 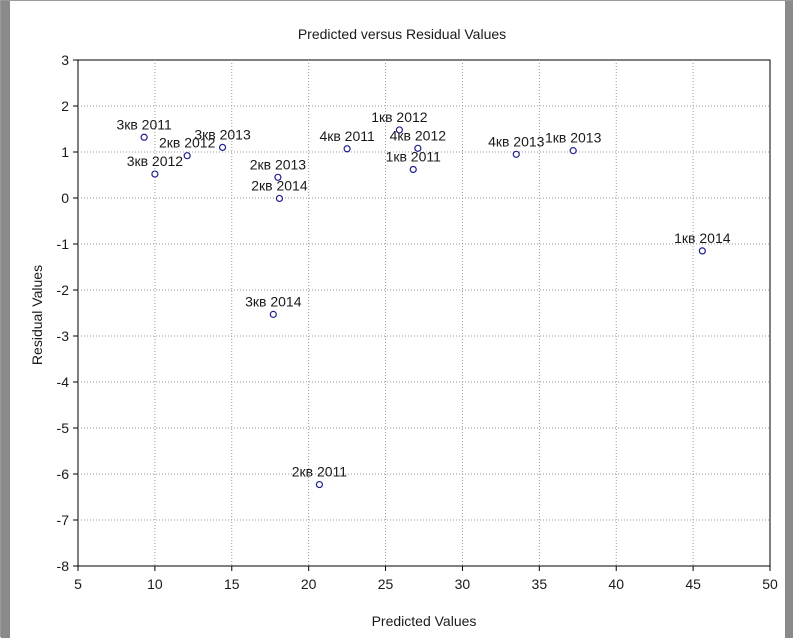 I want to click on x-tick-label: 10, so click(x=155, y=584).